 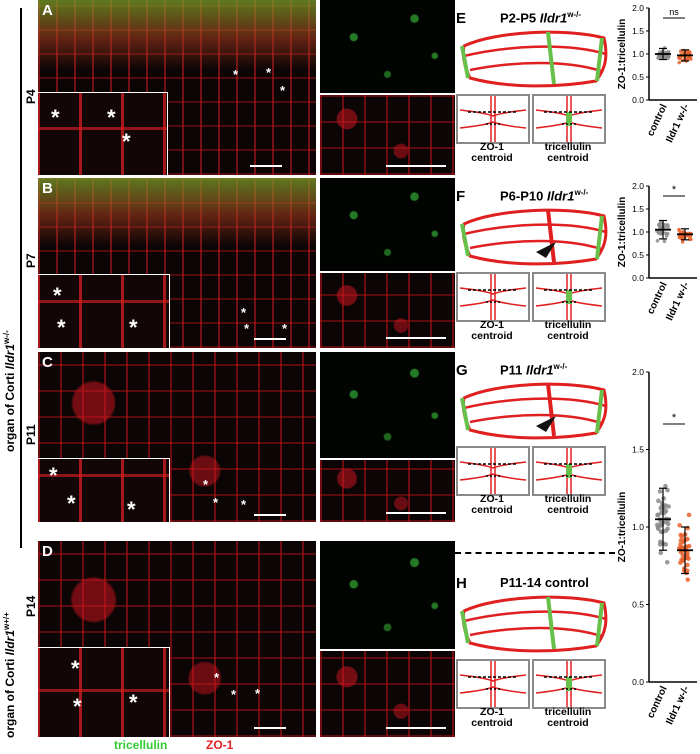 I want to click on title-age: P6-P10, so click(x=523, y=196).